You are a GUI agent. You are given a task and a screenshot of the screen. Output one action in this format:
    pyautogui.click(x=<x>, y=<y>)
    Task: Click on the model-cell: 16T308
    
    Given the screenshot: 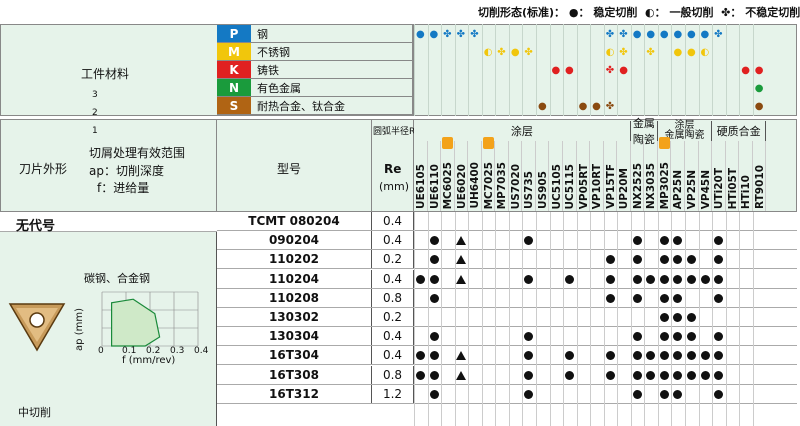 What is the action you would take?
    pyautogui.click(x=294, y=374)
    